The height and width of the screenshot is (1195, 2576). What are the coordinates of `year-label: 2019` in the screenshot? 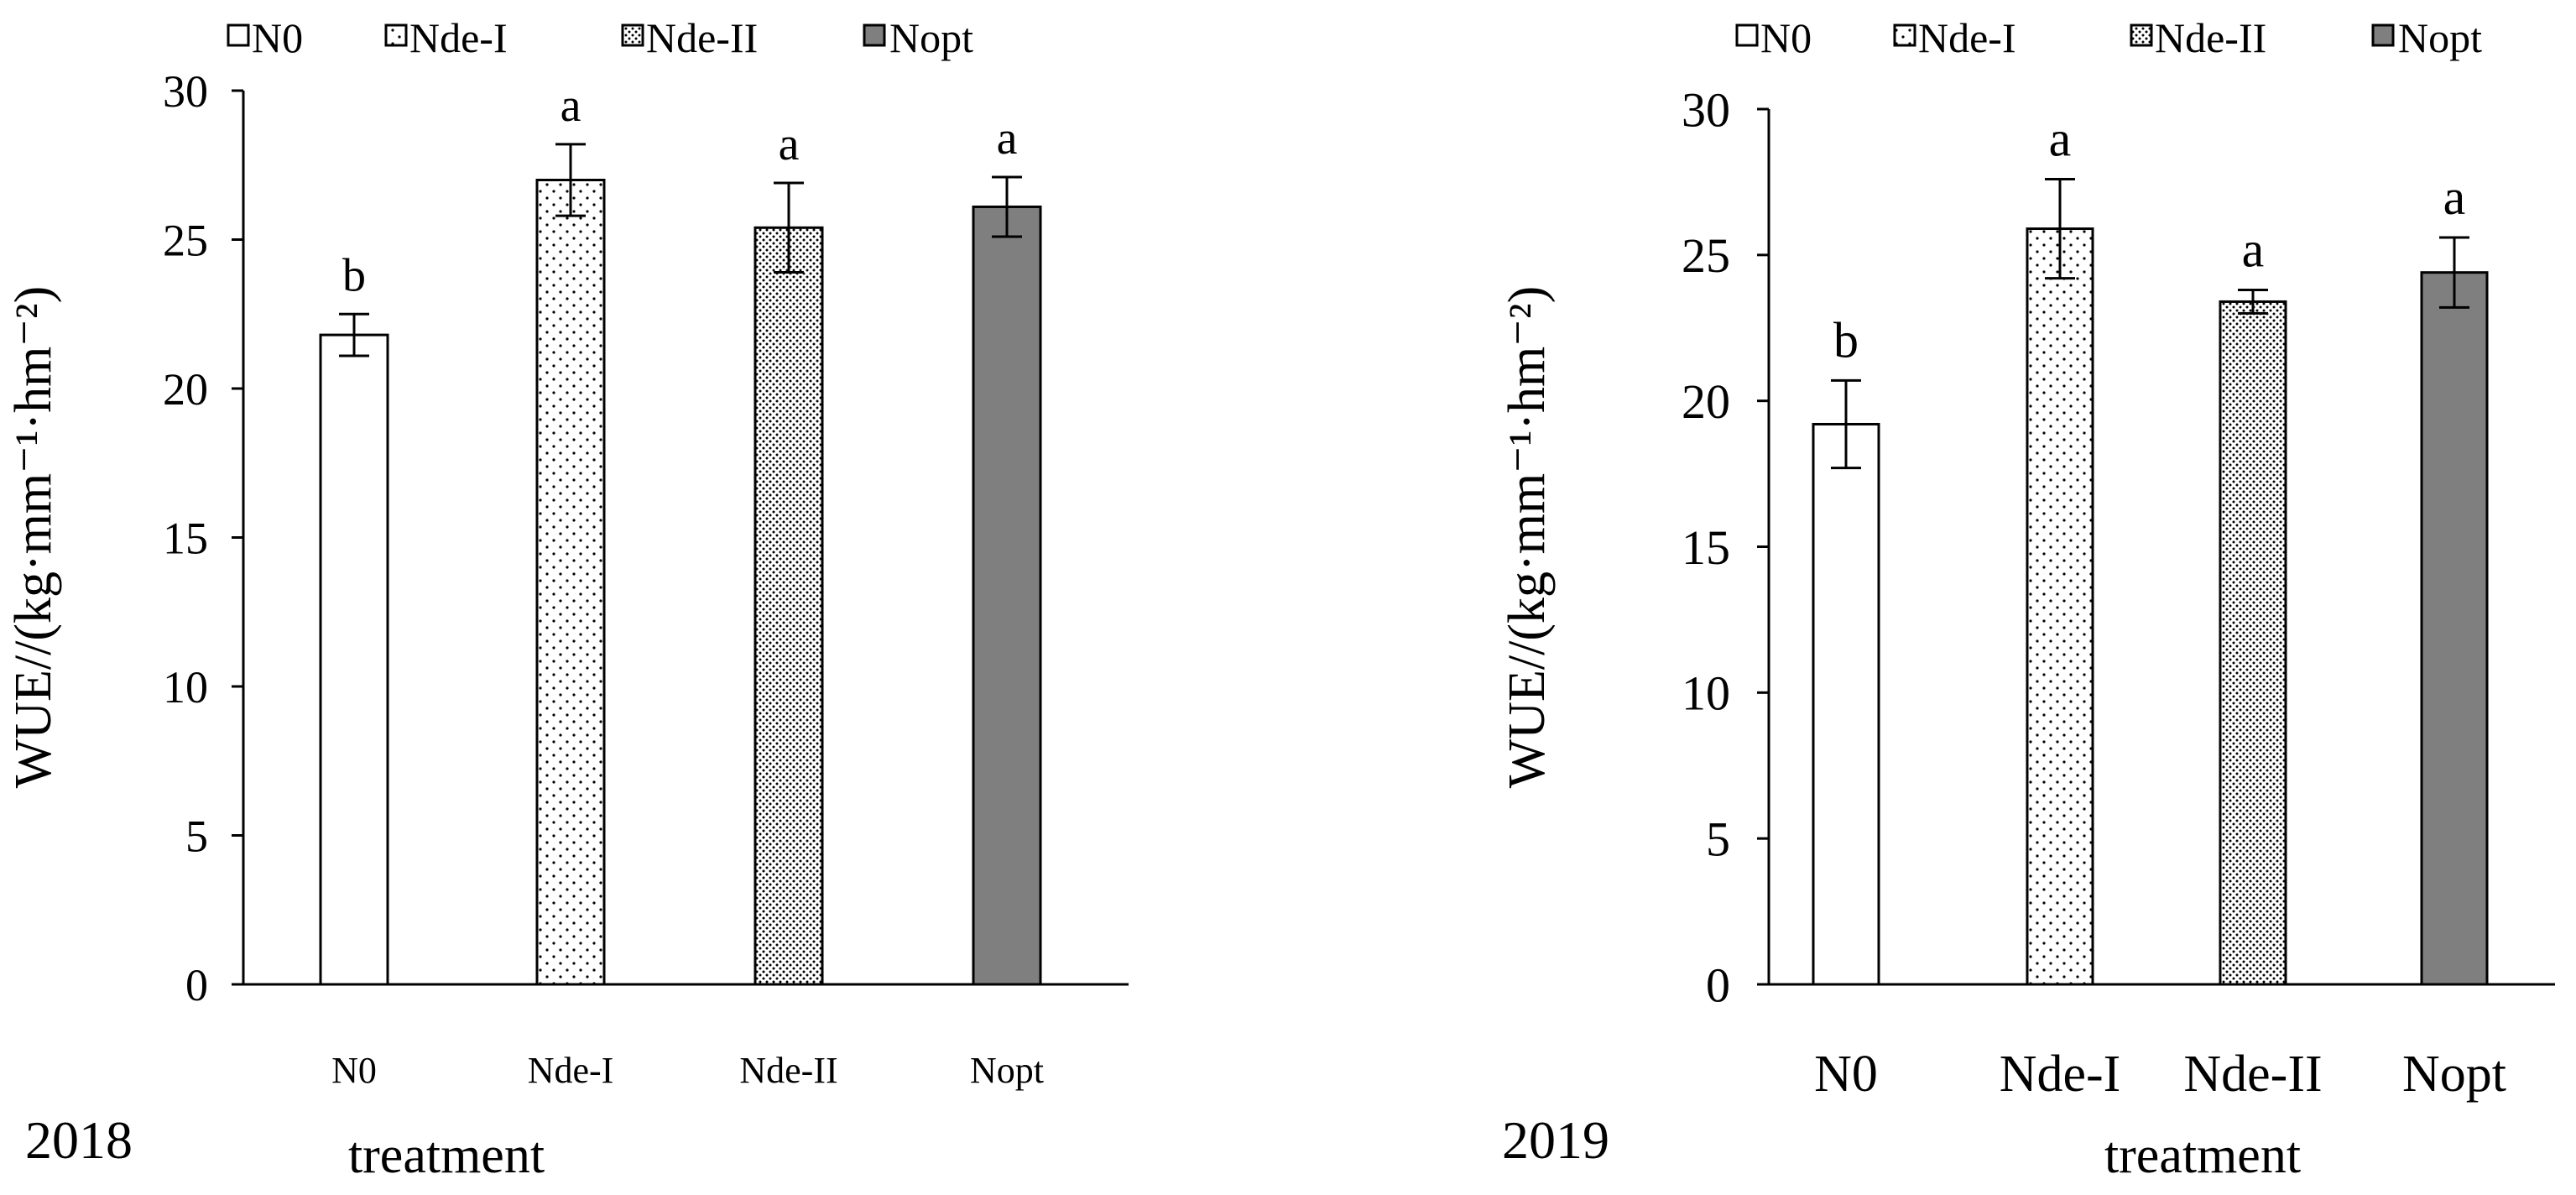 It's located at (1555, 1140).